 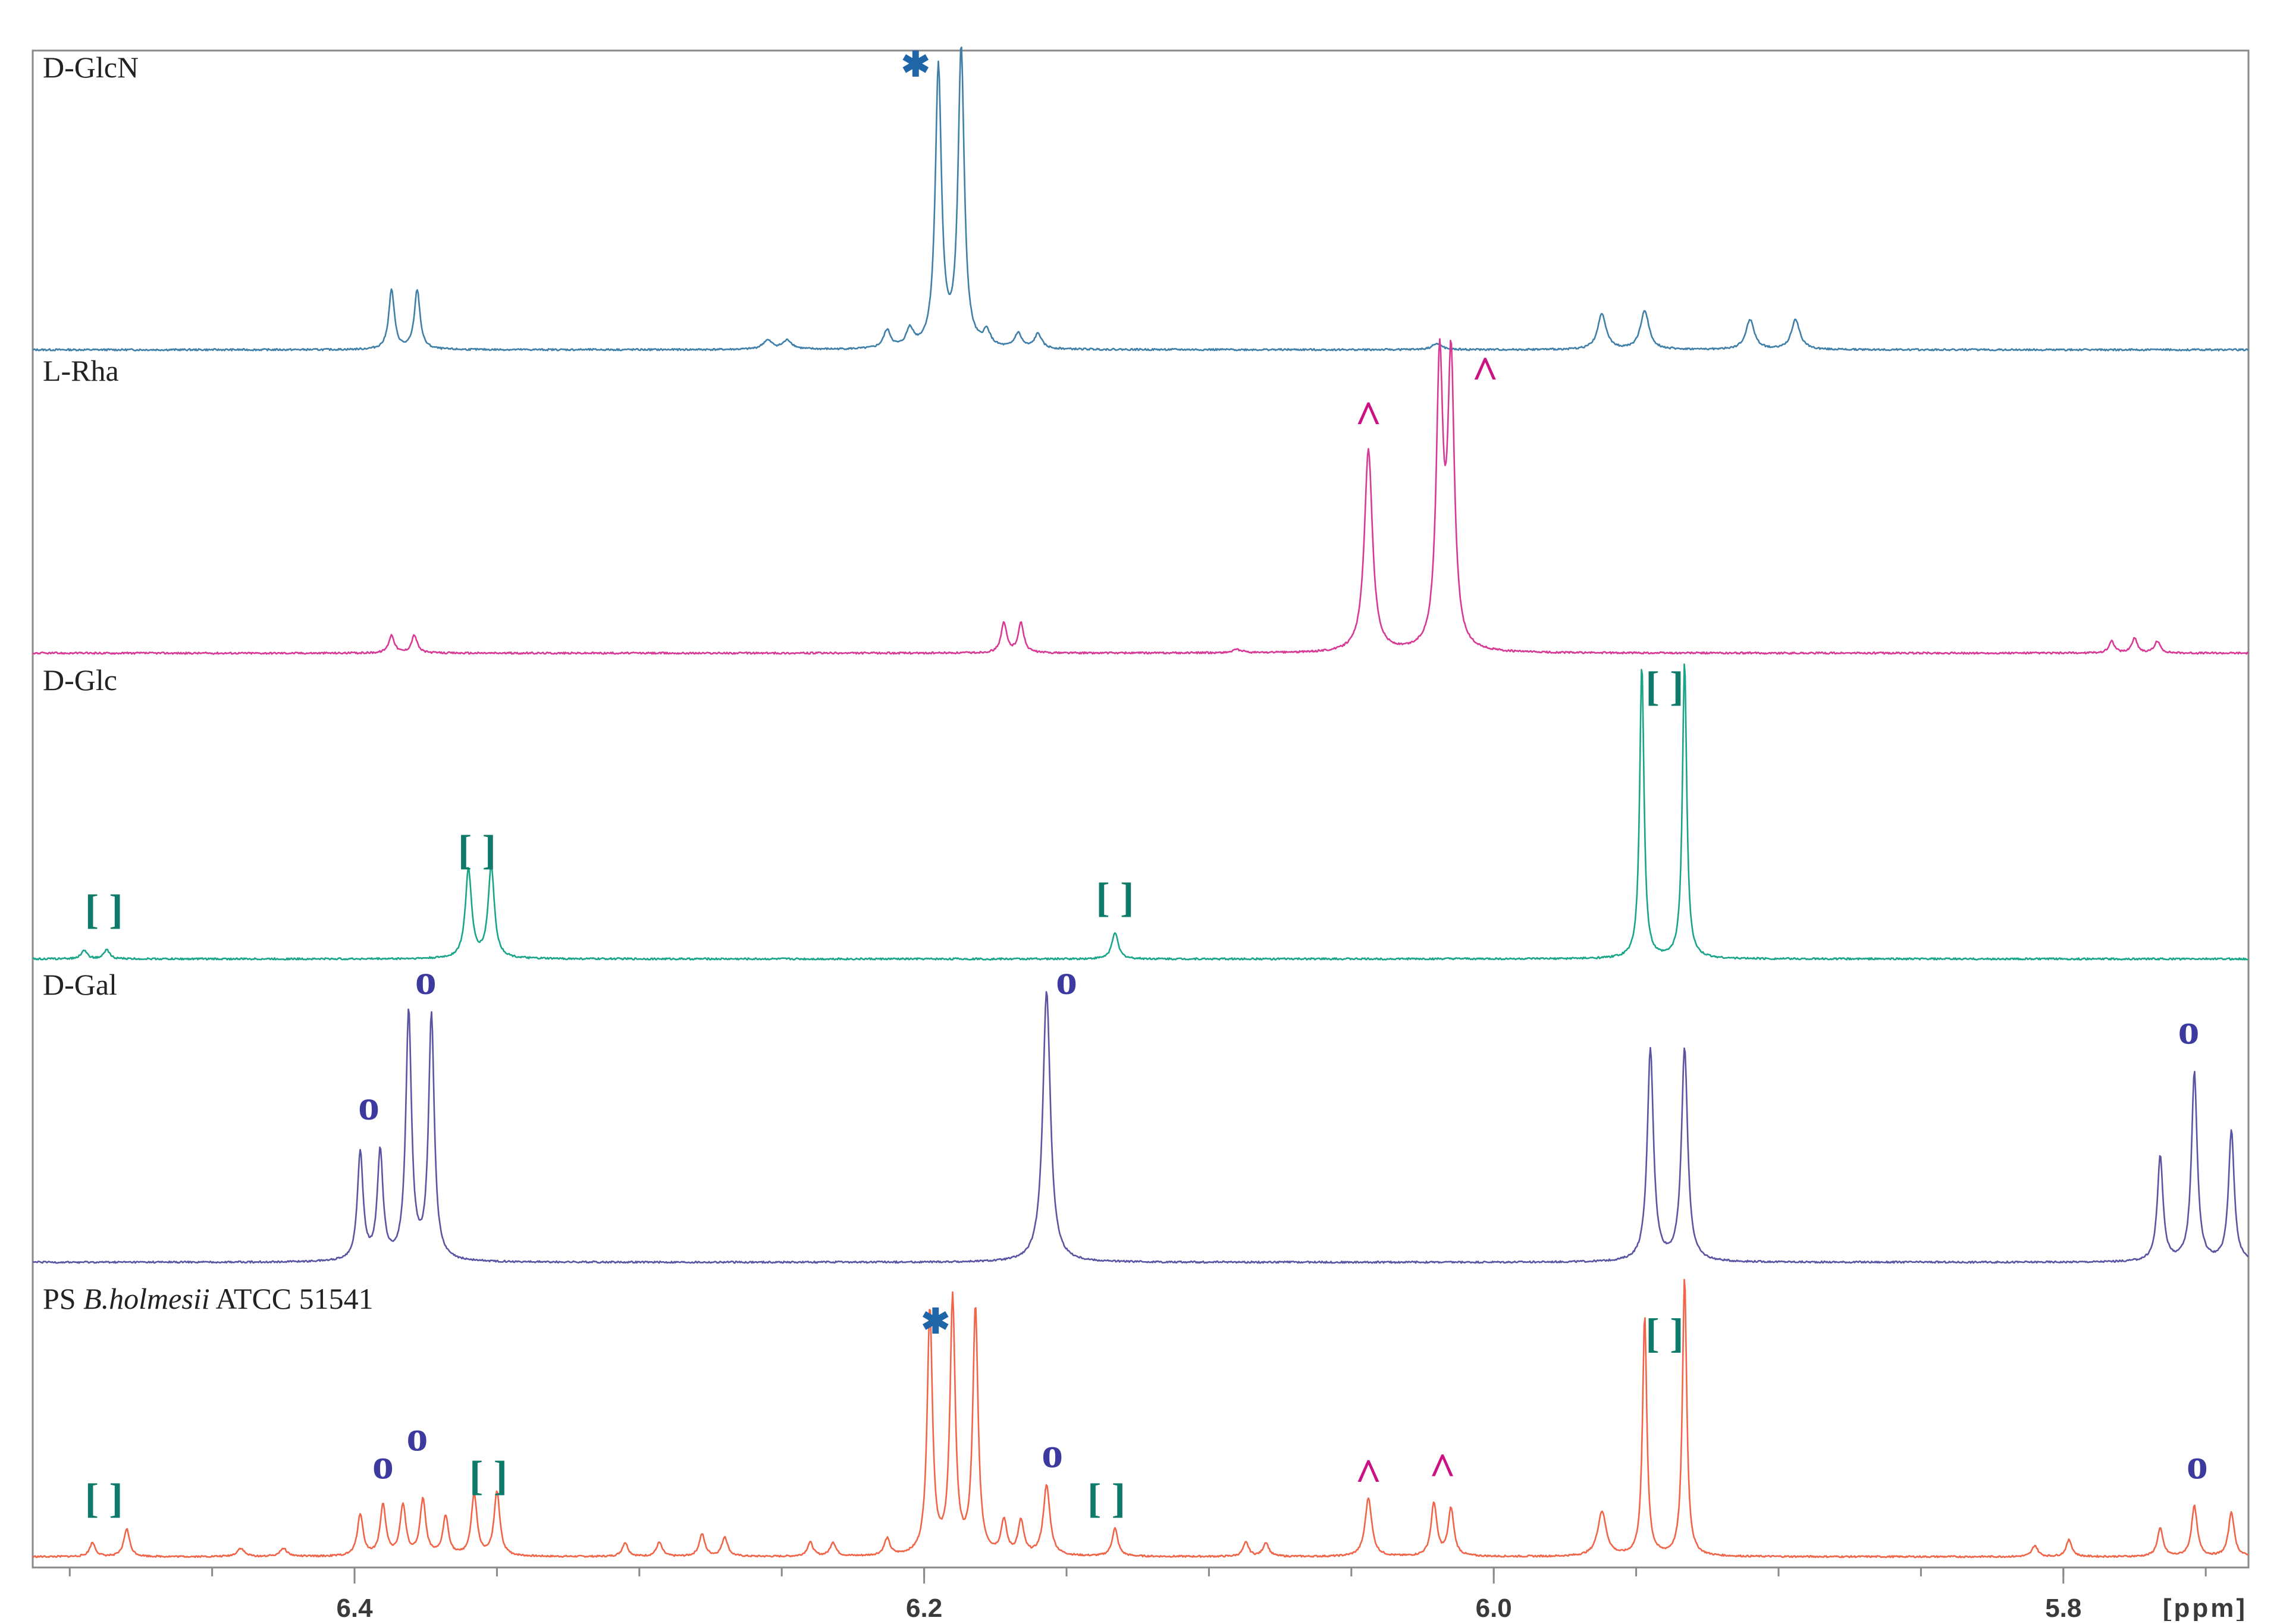 What do you see at coordinates (924, 1607) in the screenshot?
I see `x-tick-label: 6.2` at bounding box center [924, 1607].